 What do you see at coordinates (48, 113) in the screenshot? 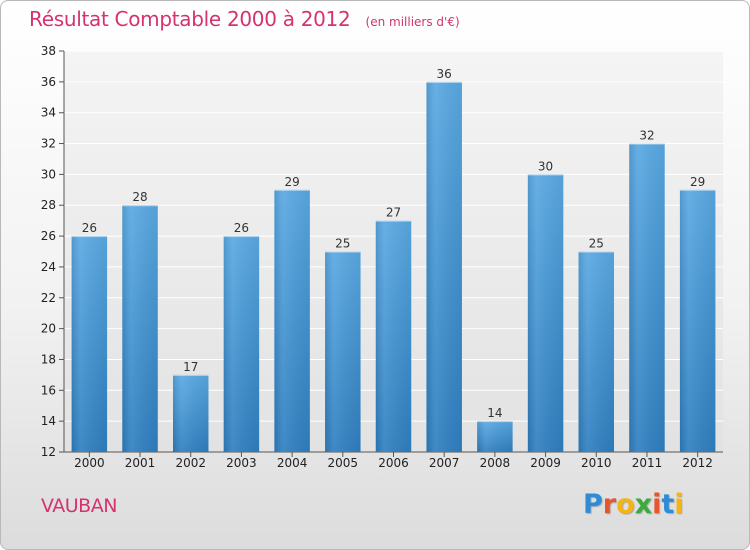
I see `y-tick-label: 34` at bounding box center [48, 113].